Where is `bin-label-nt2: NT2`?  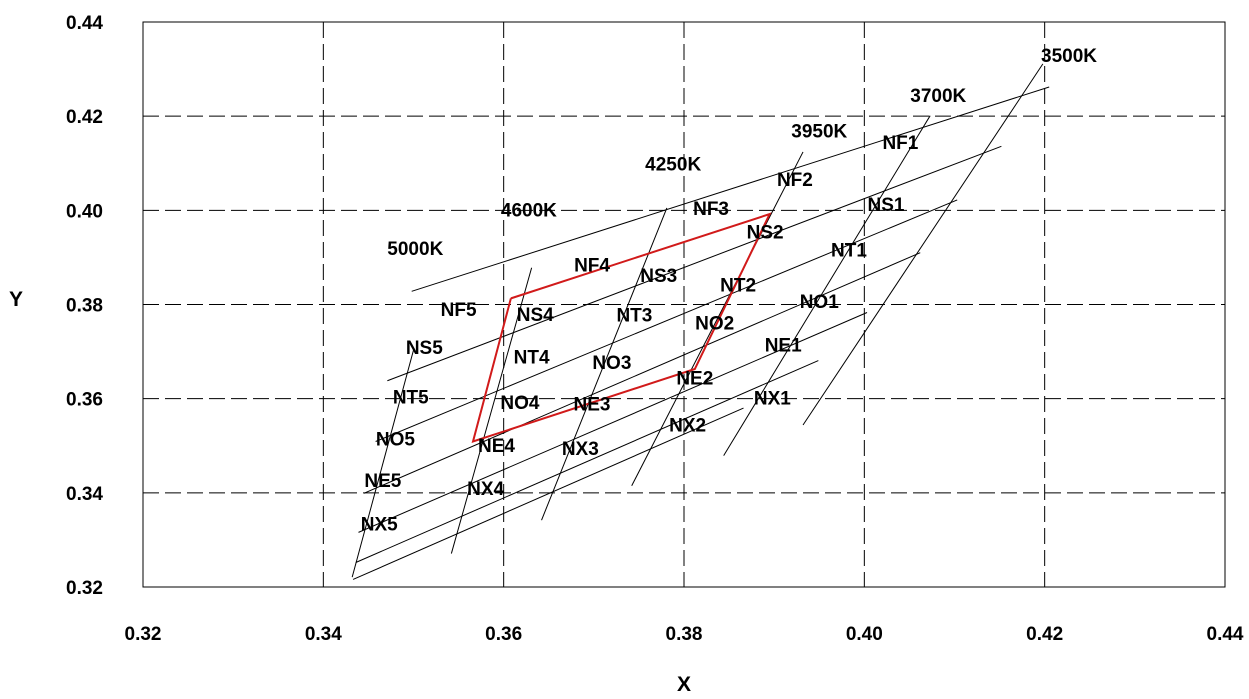 bin-label-nt2: NT2 is located at coordinates (738, 285).